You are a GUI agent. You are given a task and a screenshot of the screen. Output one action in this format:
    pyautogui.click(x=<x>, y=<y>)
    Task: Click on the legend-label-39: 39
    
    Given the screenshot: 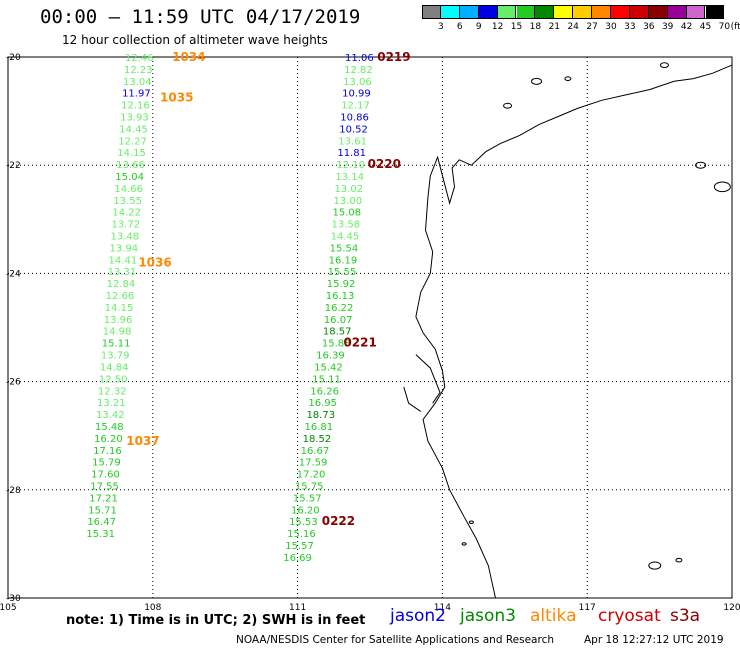 What is the action you would take?
    pyautogui.click(x=667, y=27)
    